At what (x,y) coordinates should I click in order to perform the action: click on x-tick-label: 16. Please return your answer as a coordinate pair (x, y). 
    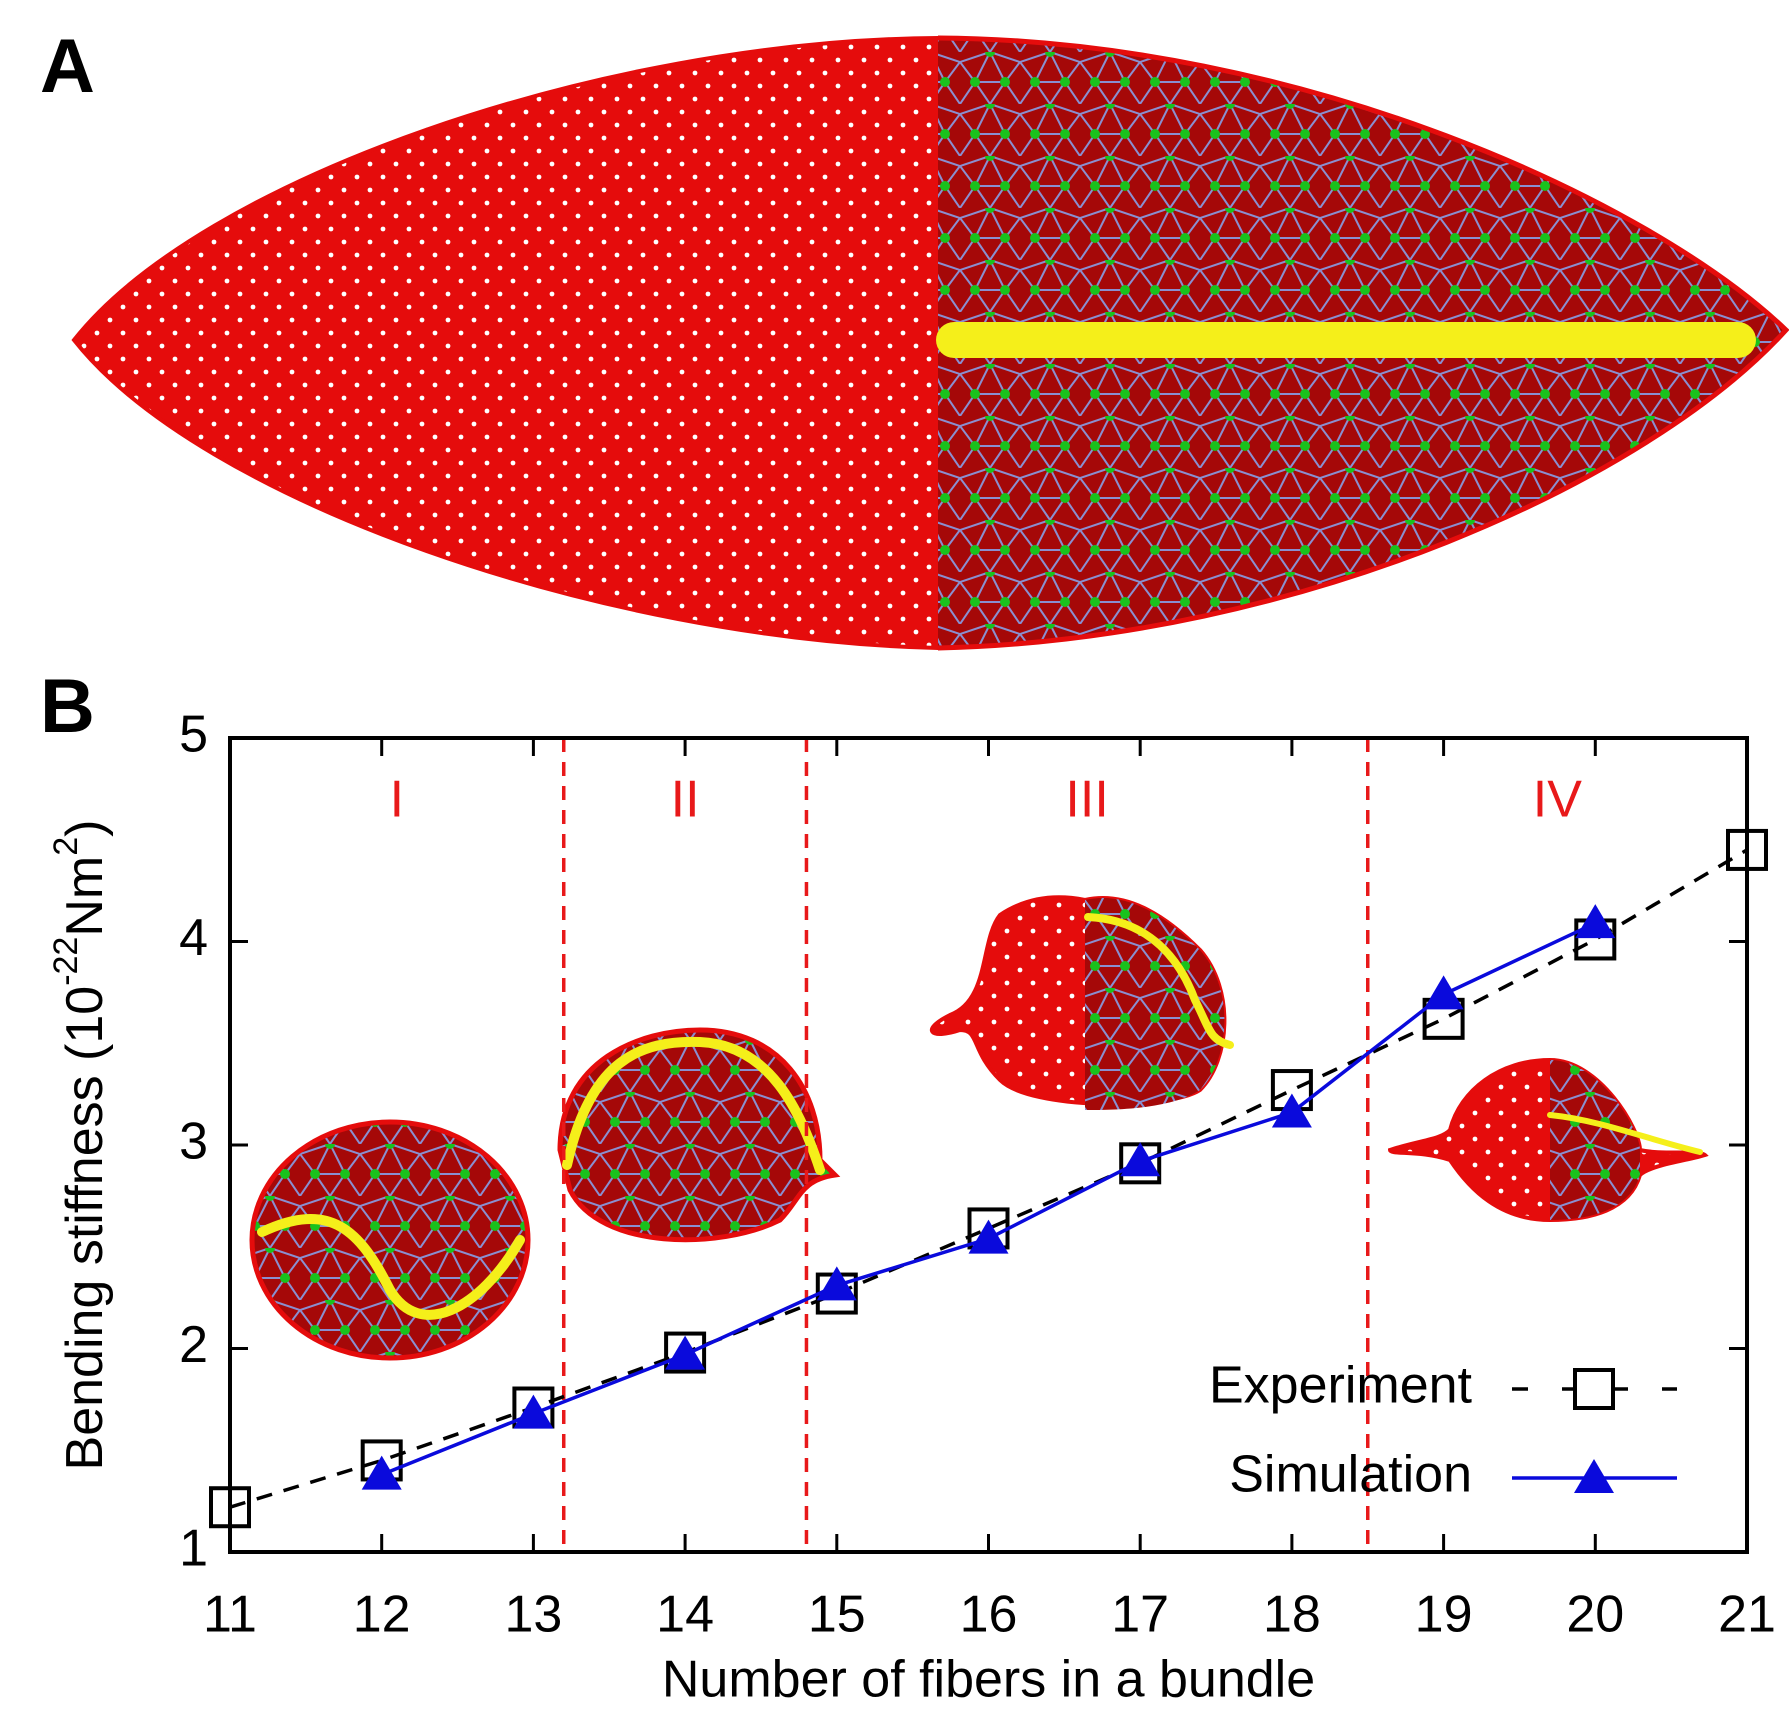
    Looking at the image, I should click on (989, 1615).